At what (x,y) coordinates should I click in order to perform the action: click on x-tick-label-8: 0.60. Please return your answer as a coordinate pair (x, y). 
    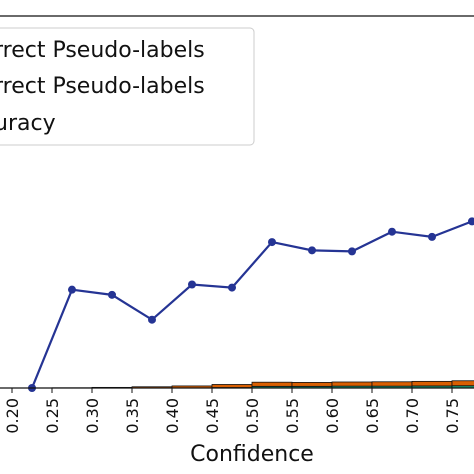
    Looking at the image, I should click on (332, 416).